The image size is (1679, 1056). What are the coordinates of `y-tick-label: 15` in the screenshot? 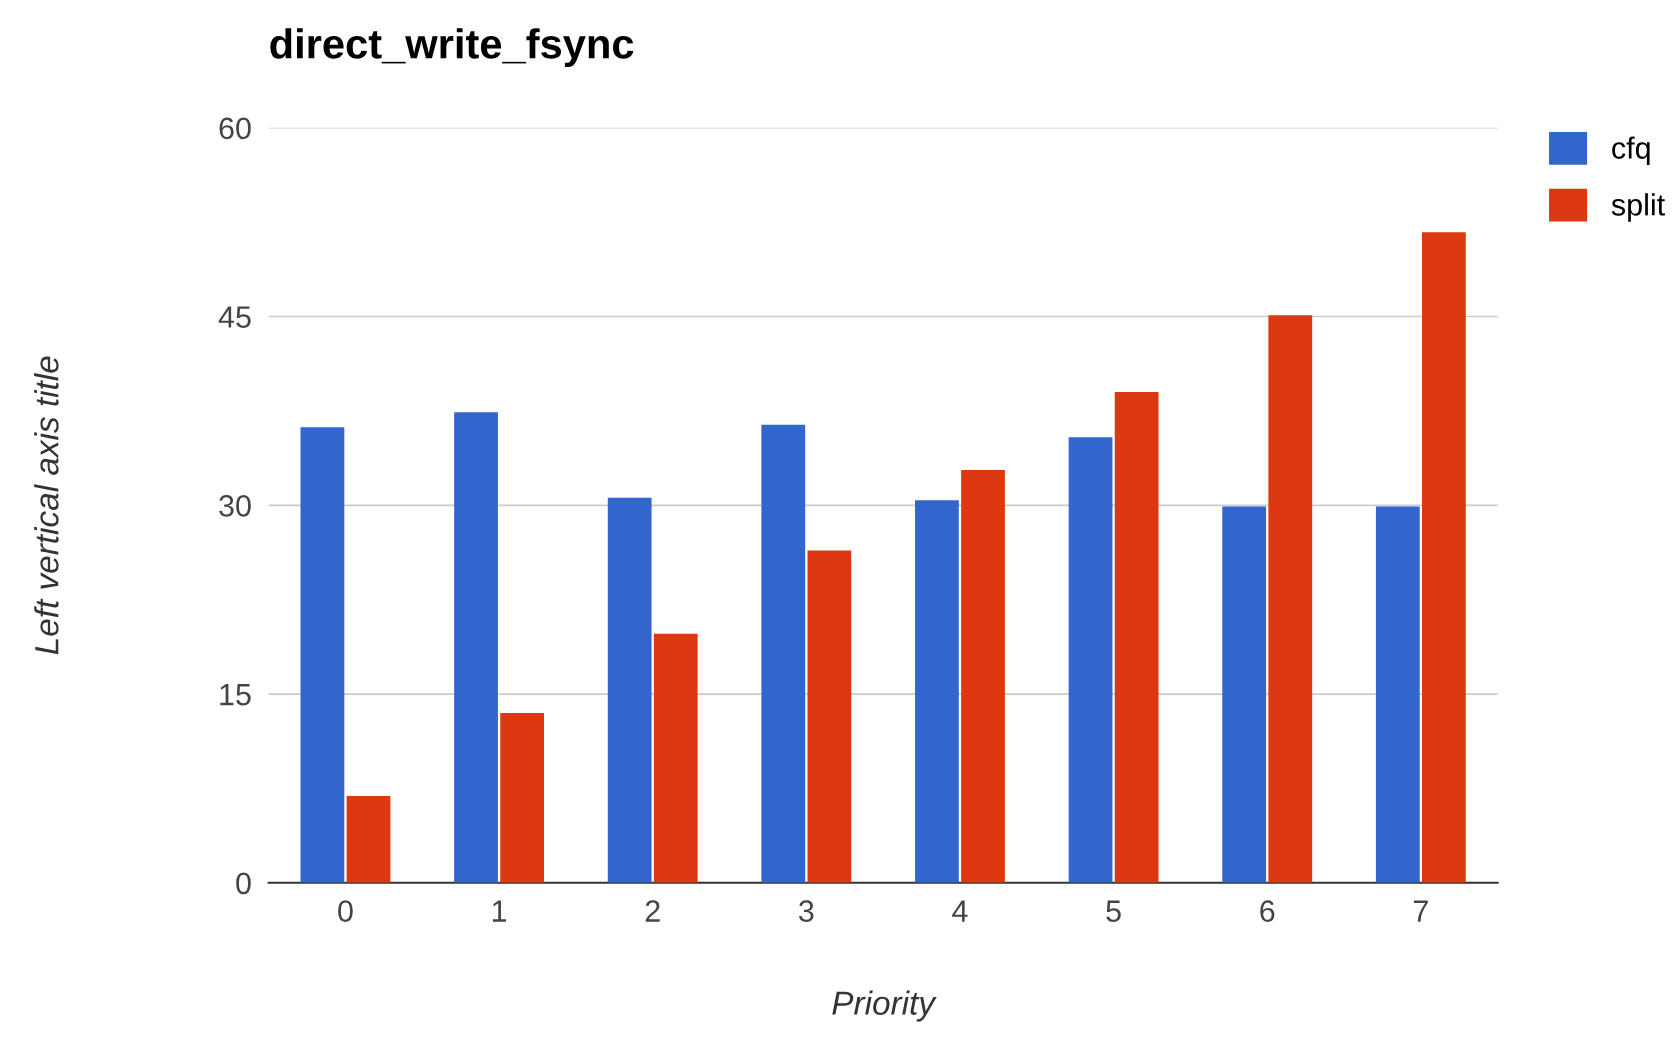 It's located at (235, 695).